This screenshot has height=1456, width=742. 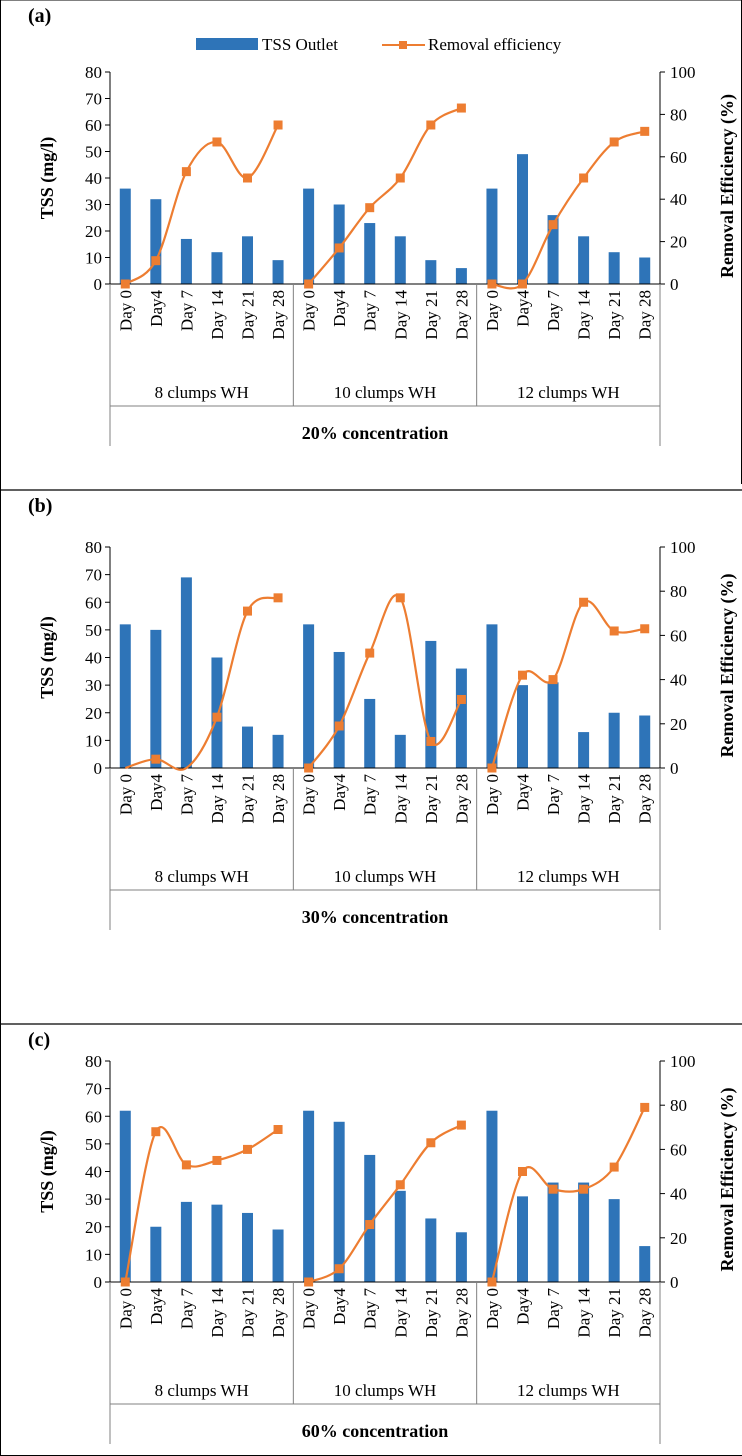 What do you see at coordinates (40, 506) in the screenshot?
I see `panel-label: (b)` at bounding box center [40, 506].